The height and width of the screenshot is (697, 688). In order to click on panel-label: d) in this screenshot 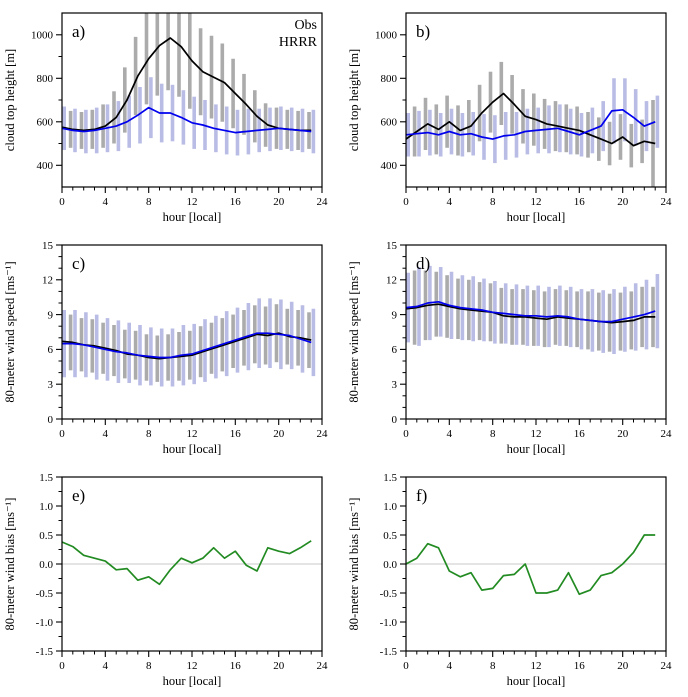, I will do `click(423, 263)`.